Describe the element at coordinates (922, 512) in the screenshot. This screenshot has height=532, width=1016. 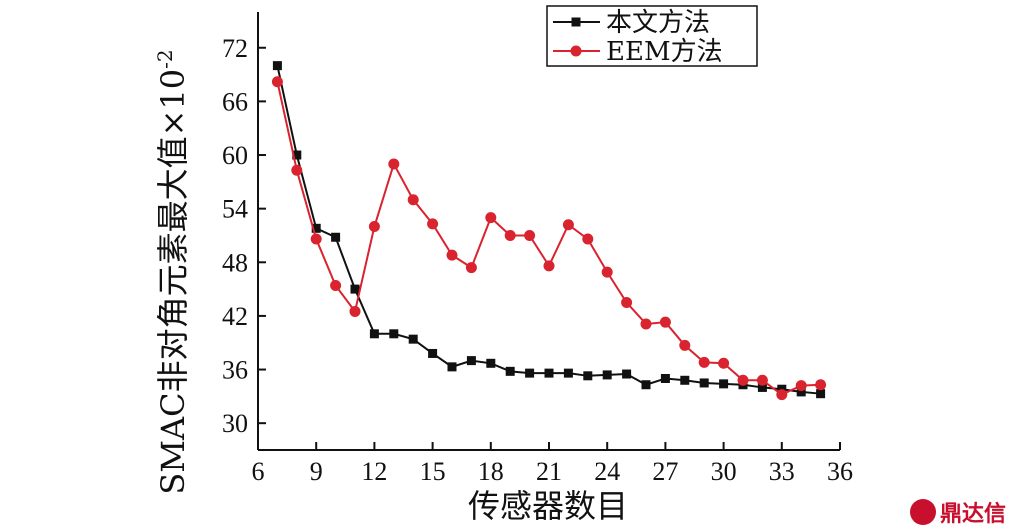
I see `watermark-logo-icon` at that location.